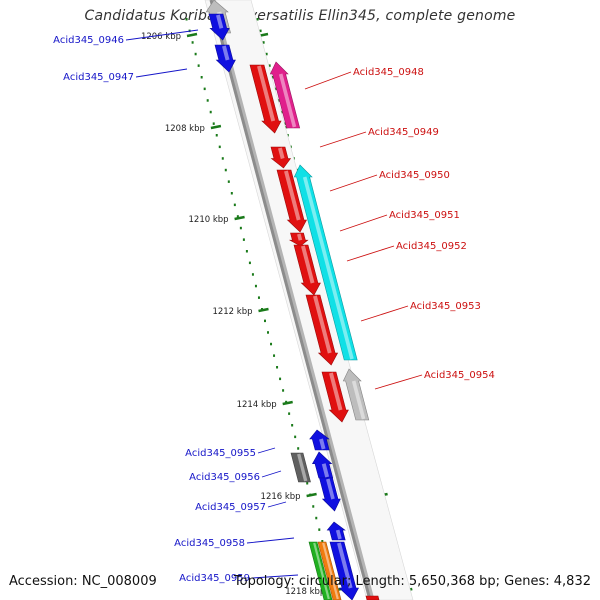  I want to click on gene-label: Acid345_0957, so click(230, 507).